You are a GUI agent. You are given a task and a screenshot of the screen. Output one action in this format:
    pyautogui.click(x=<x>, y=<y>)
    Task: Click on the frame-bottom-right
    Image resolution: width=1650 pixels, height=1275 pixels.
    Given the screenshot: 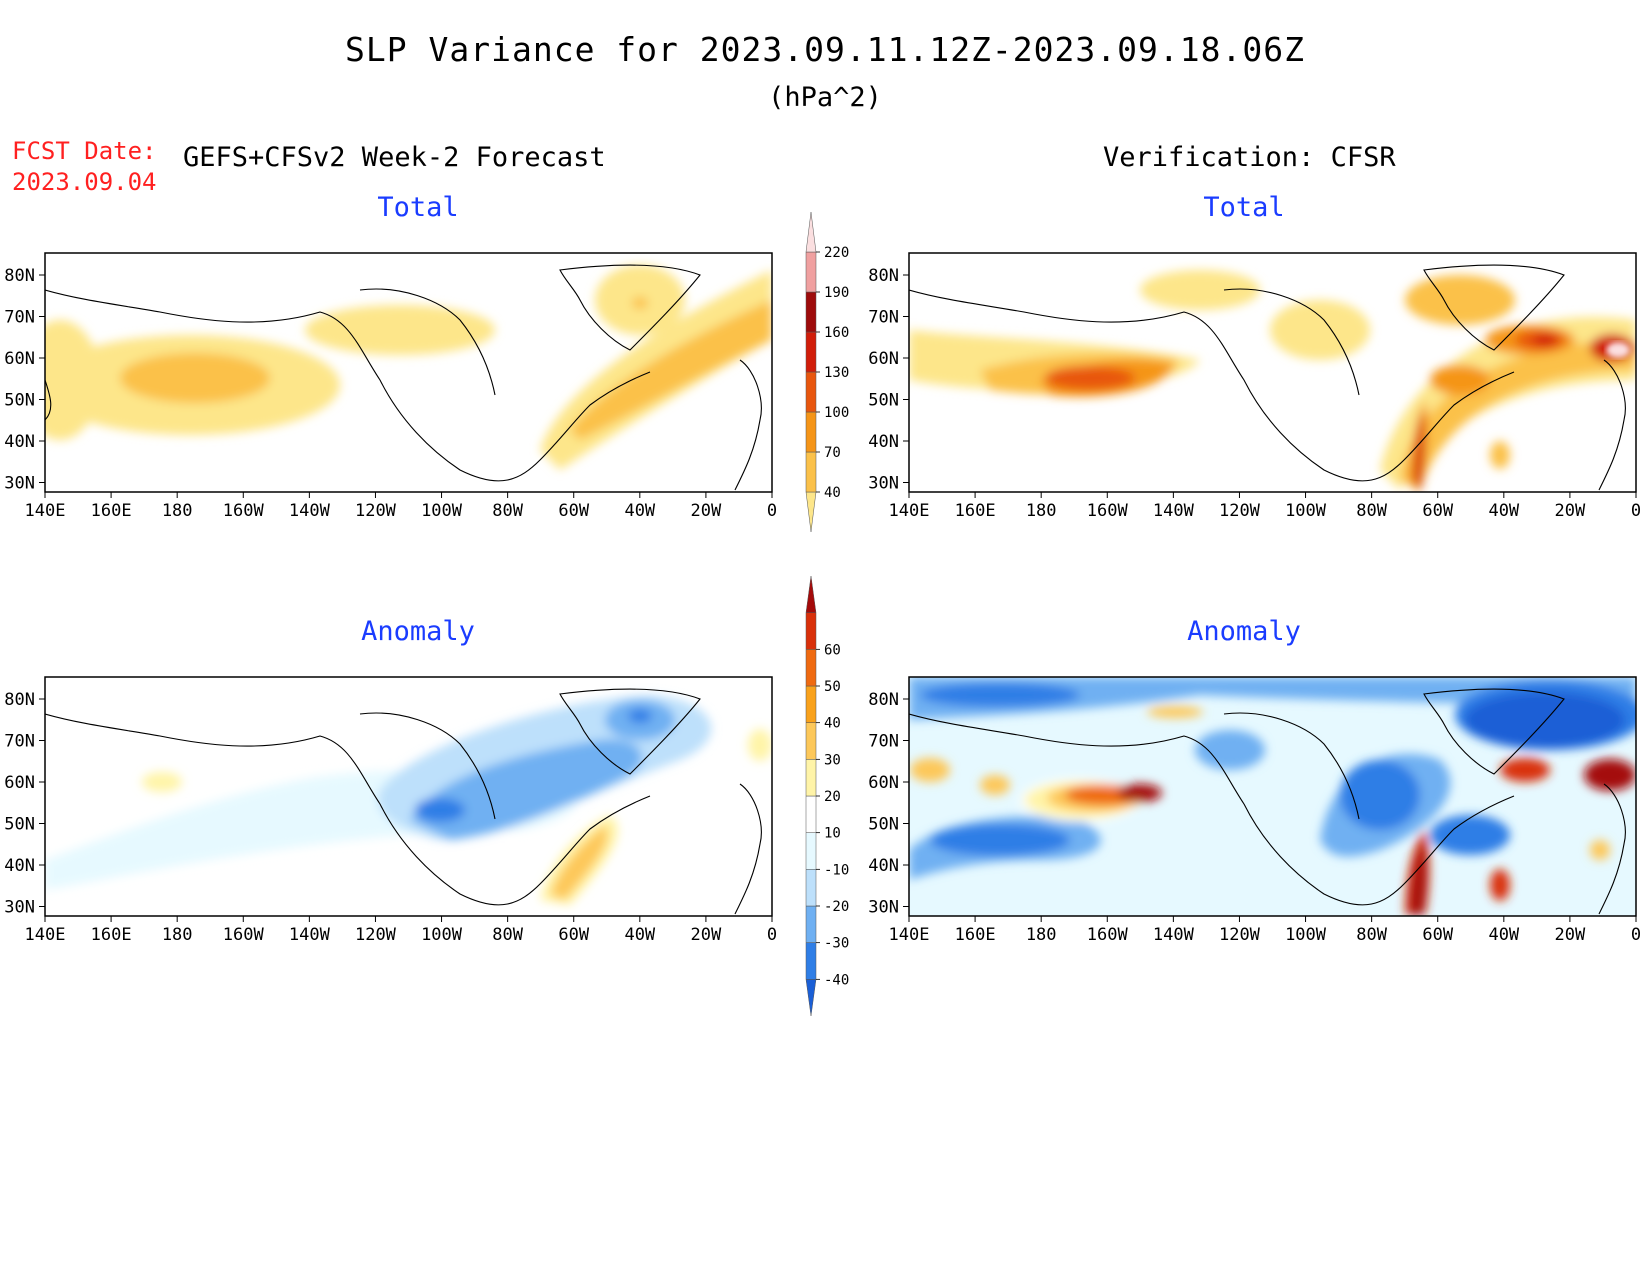 What is the action you would take?
    pyautogui.click(x=1272, y=796)
    